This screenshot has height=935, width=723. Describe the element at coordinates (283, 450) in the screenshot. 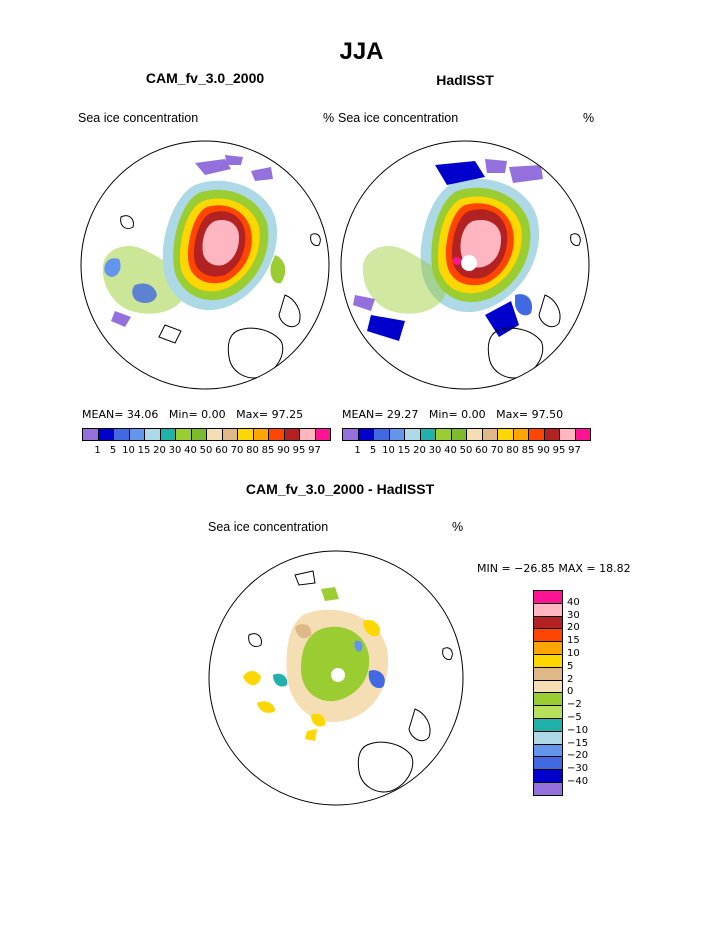

I see `panel1-colorbar-tick: 90` at that location.